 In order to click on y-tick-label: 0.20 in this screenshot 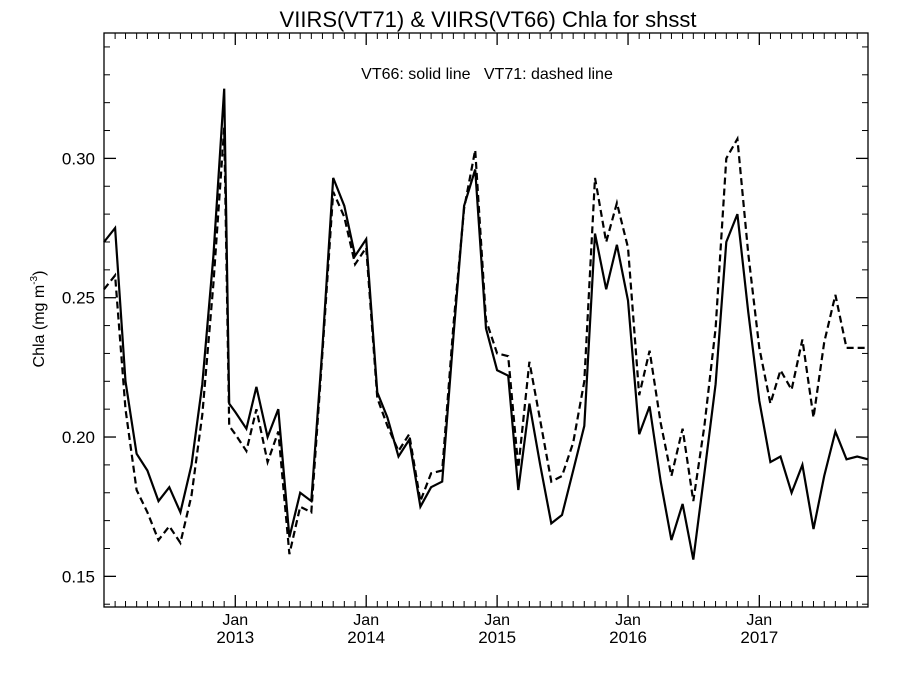, I will do `click(78, 437)`.